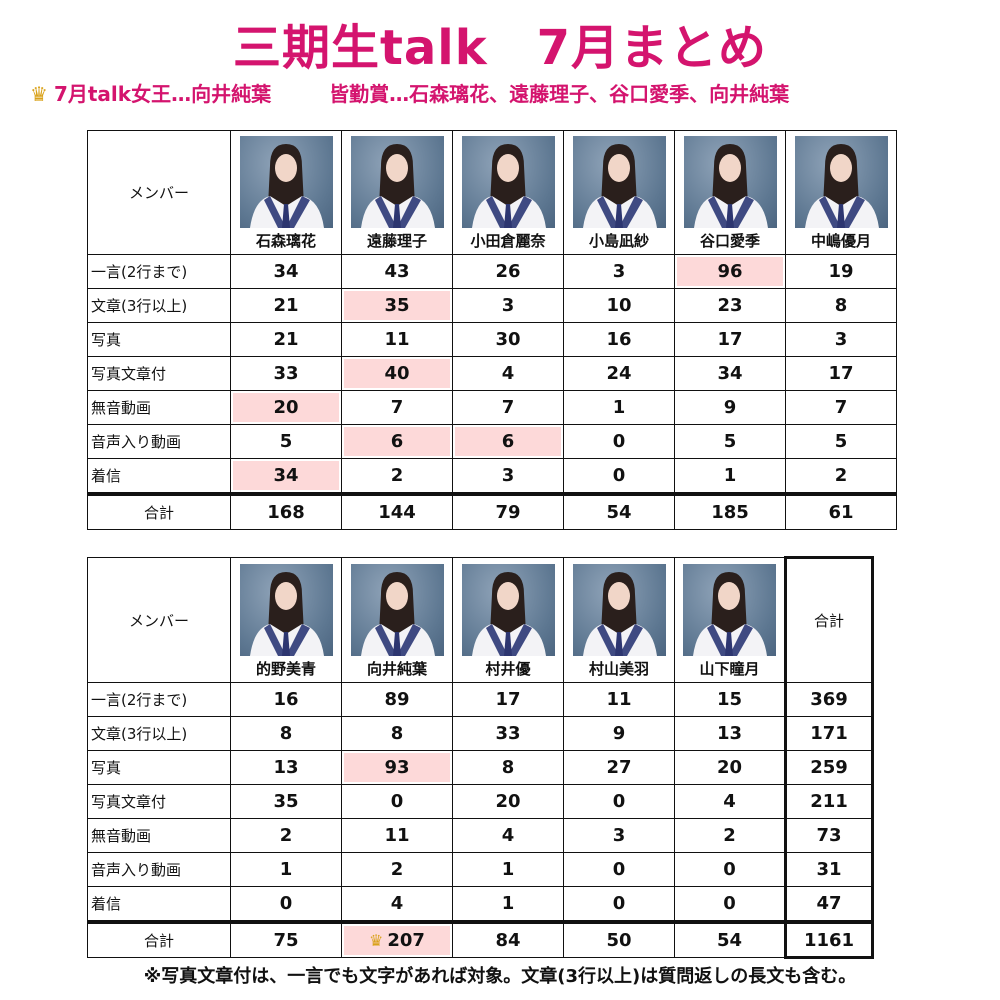  I want to click on member-name: 遠藤理子, so click(396, 241).